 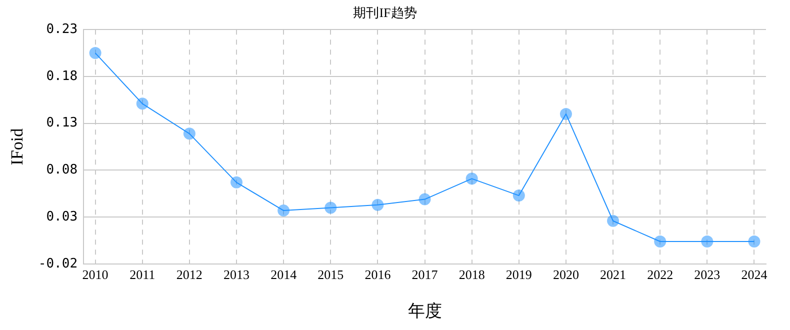 I want to click on x-tick-label: 2010, so click(x=95, y=274).